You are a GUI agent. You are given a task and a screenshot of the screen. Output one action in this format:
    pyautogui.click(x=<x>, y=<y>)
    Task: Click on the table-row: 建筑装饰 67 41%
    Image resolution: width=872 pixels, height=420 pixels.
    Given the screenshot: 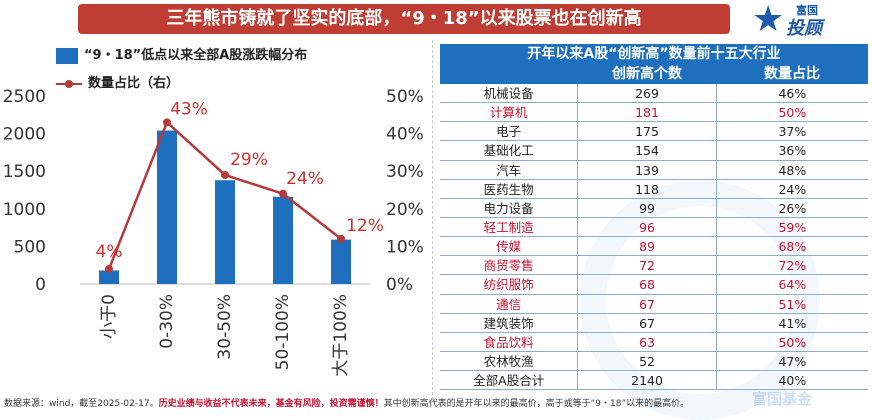 What is the action you would take?
    pyautogui.click(x=654, y=323)
    